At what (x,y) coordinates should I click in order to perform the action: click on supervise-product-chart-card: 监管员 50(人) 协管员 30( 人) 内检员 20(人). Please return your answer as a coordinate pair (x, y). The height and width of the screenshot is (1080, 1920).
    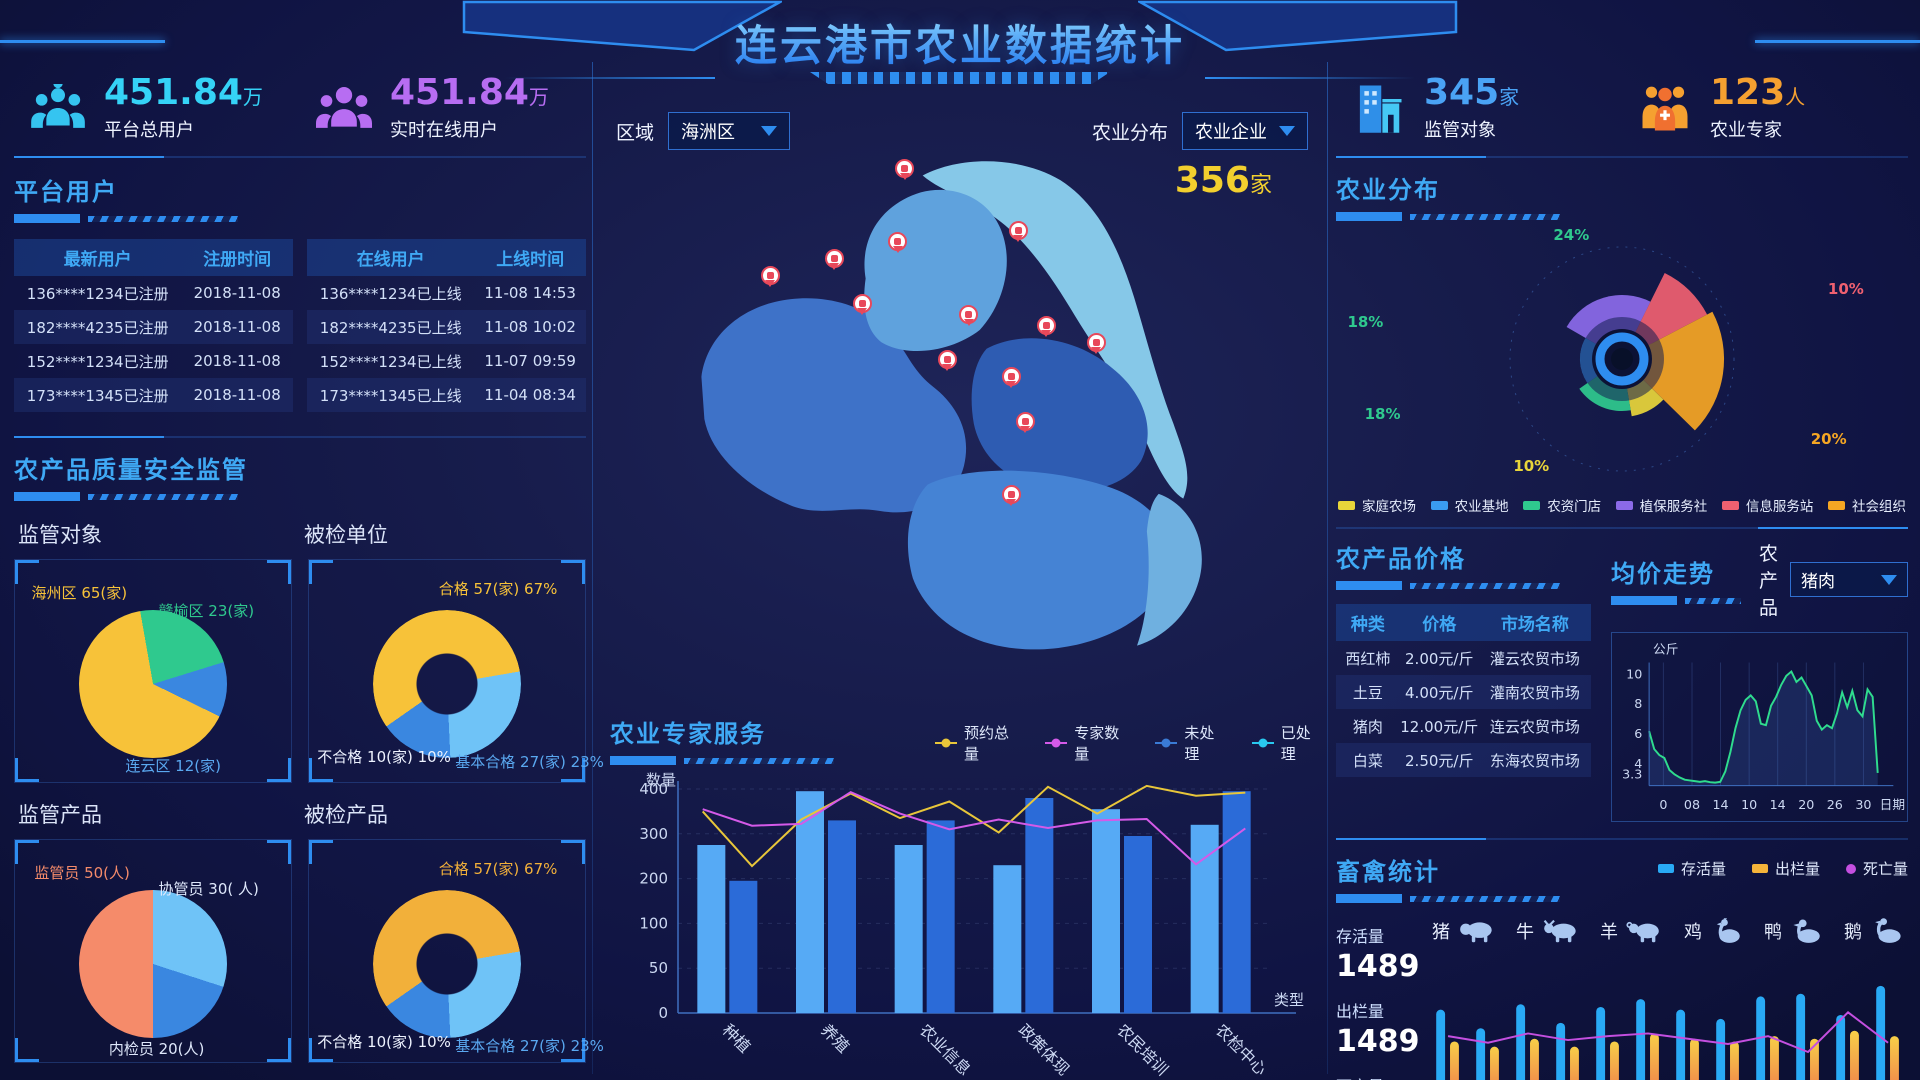
    Looking at the image, I should click on (153, 951).